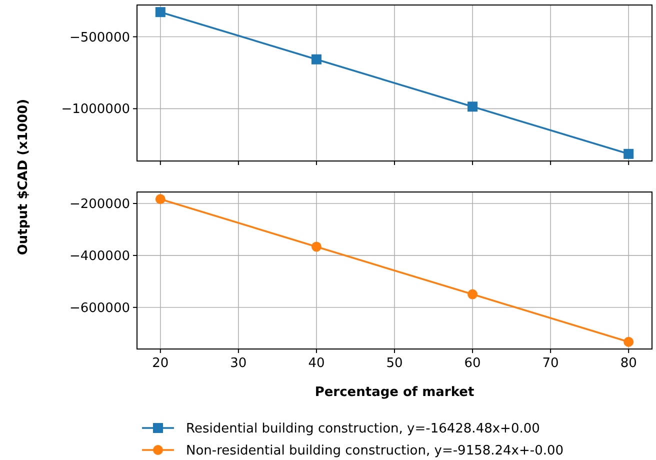 The image size is (656, 460). I want to click on x-tick-label: 80, so click(628, 363).